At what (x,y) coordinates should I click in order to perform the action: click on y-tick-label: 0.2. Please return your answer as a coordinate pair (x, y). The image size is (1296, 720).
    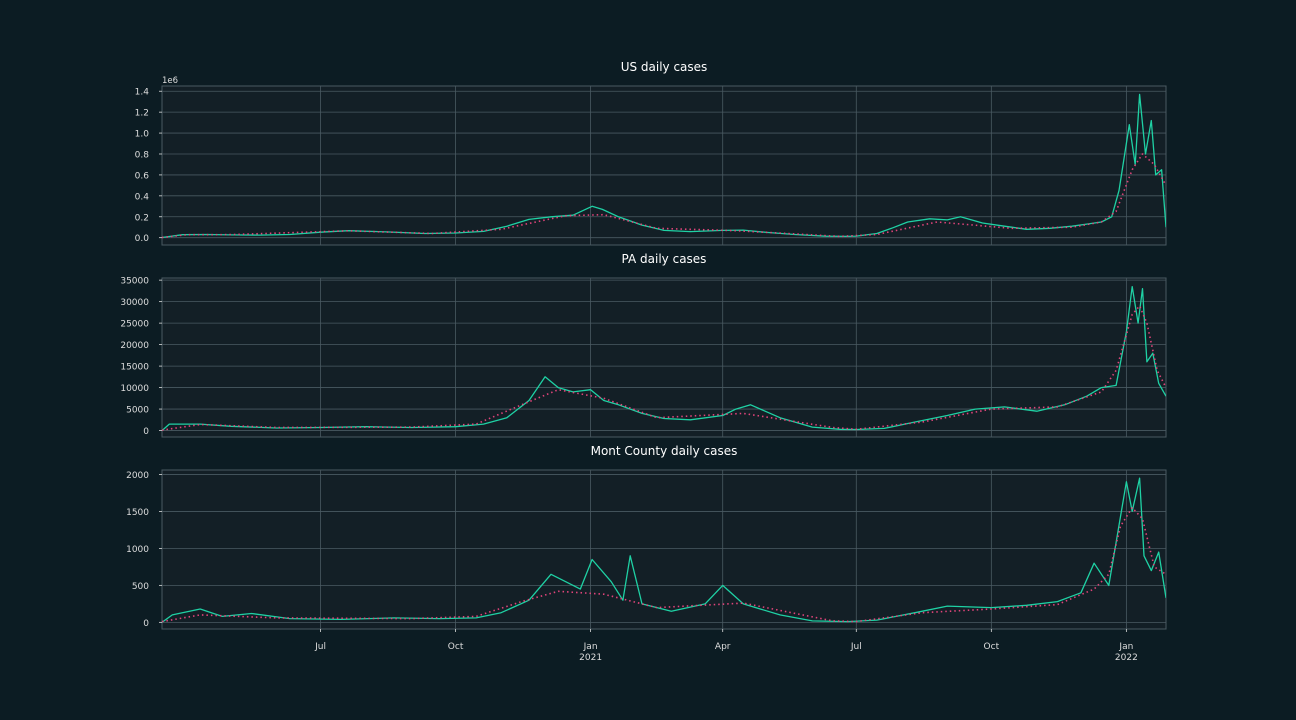
    Looking at the image, I should click on (142, 218).